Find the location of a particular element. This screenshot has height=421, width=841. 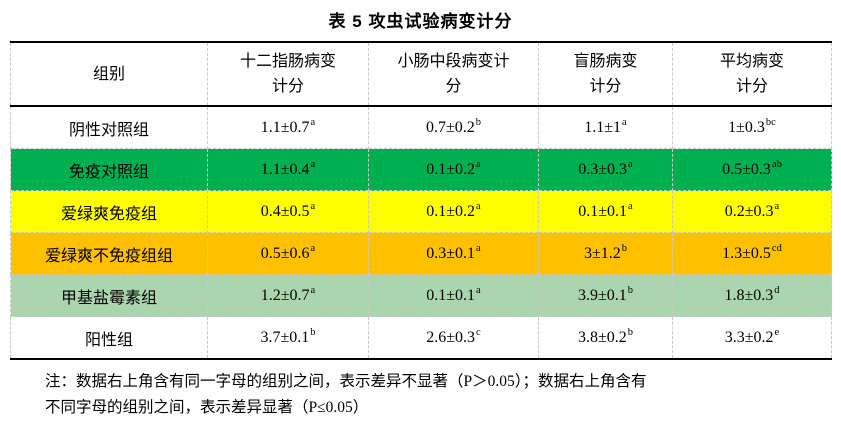

score-cell: 0.7±0.2b is located at coordinates (453, 127).